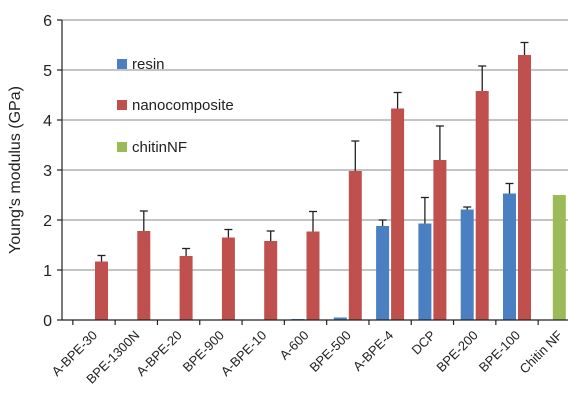 Image resolution: width=568 pixels, height=405 pixels. I want to click on x-tick-label: BPE-100, so click(499, 351).